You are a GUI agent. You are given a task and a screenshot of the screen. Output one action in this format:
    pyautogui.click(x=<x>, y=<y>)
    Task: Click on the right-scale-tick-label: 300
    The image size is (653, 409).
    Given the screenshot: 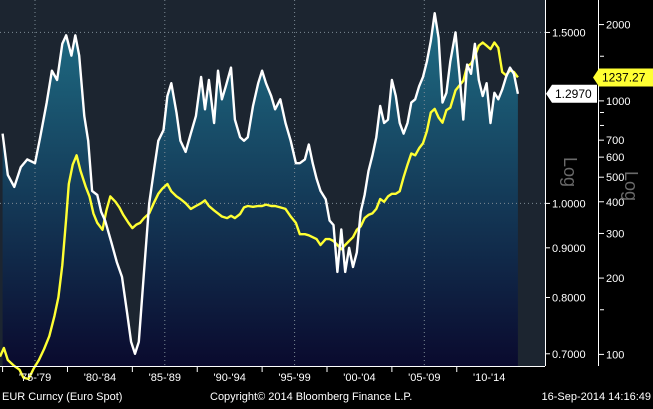 What is the action you would take?
    pyautogui.click(x=615, y=234)
    